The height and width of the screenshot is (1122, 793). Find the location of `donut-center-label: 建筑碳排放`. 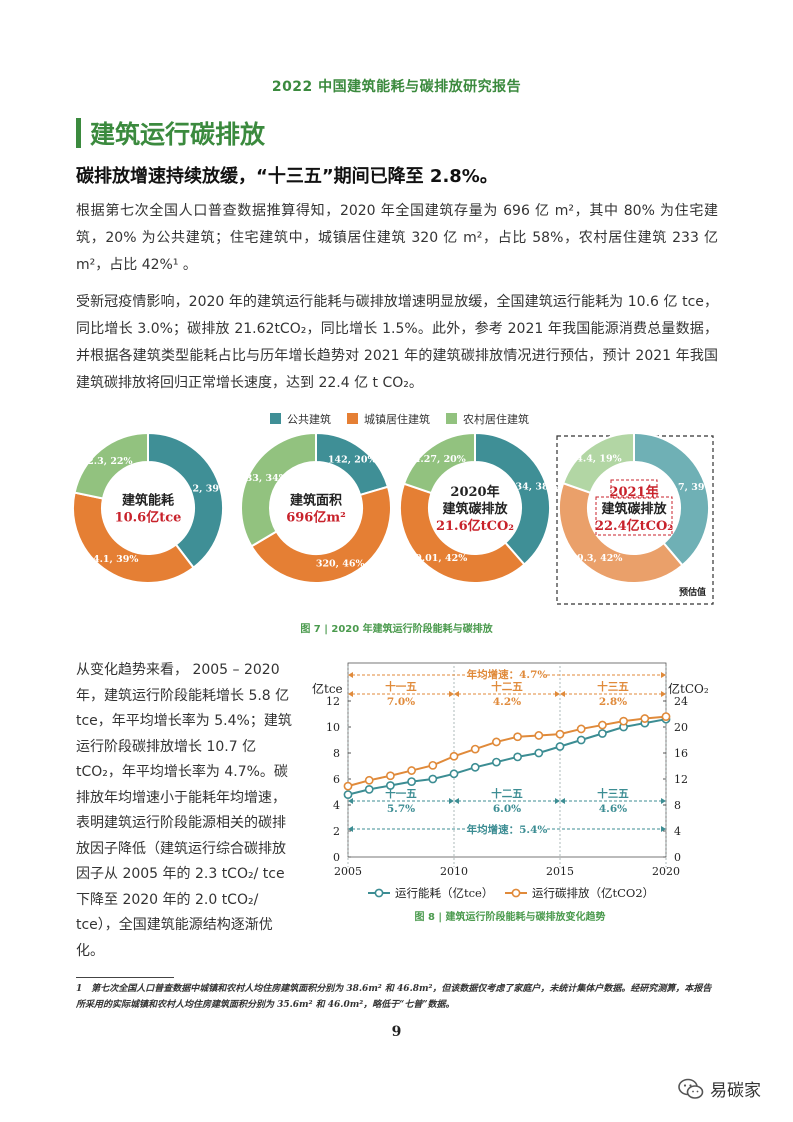

donut-center-label: 建筑碳排放 is located at coordinates (475, 509).